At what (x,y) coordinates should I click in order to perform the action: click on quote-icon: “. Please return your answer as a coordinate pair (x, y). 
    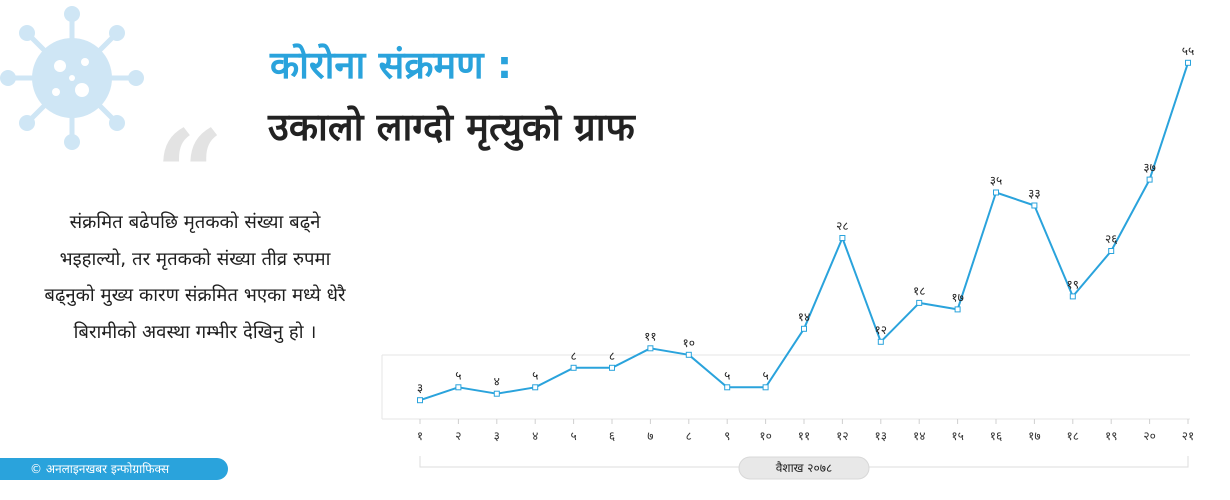
    Looking at the image, I should click on (190, 174).